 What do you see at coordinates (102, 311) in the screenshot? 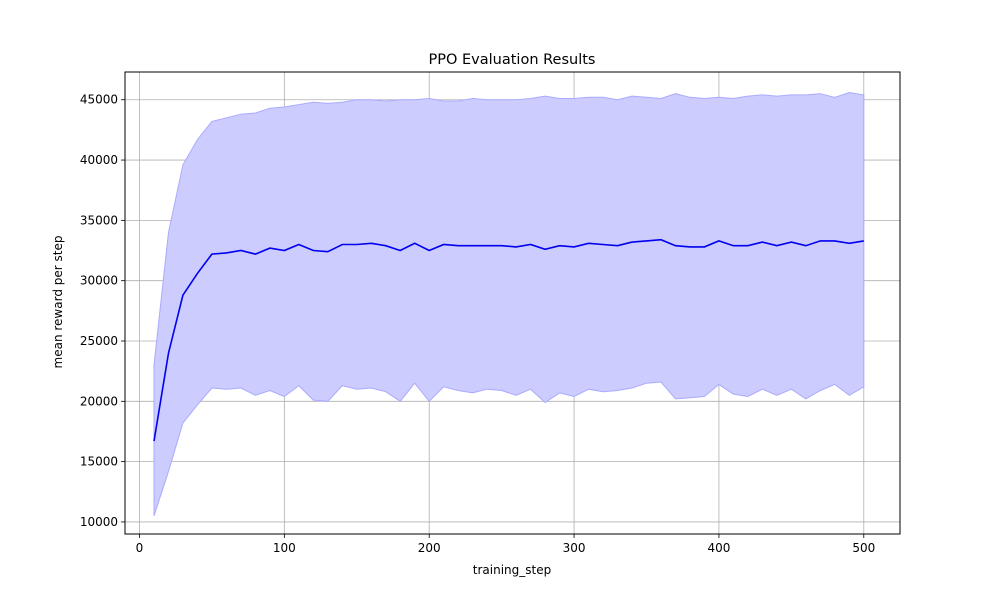
I see `y-axis-ticks: 10000 15000 20000 25000 30000 35000 40000 45000` at bounding box center [102, 311].